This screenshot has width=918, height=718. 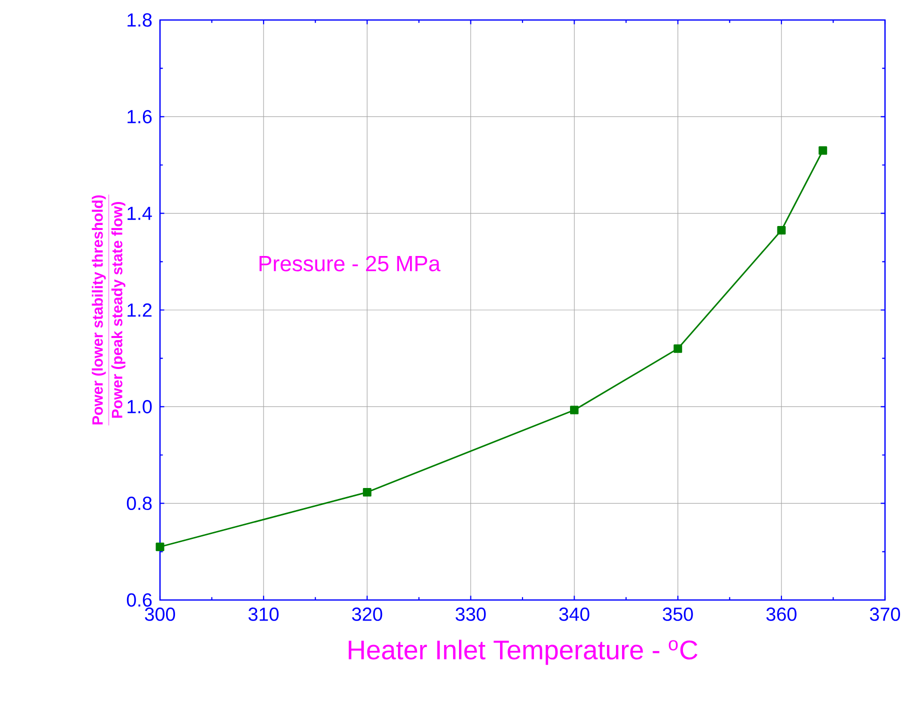 I want to click on y-tick-label: 1.2, so click(x=140, y=310).